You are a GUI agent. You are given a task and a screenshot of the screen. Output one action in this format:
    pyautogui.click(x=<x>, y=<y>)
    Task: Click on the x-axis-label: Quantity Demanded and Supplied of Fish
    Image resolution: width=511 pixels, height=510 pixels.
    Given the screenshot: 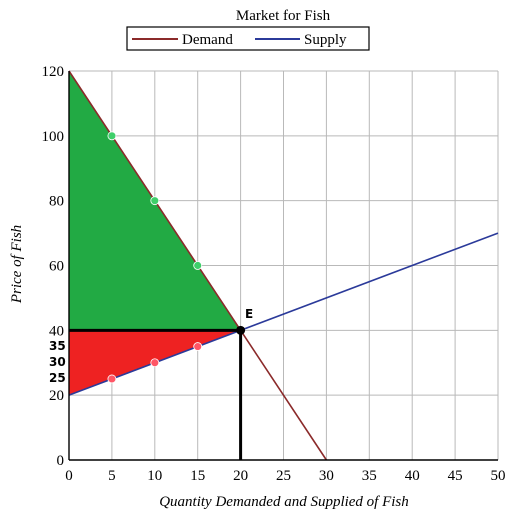 What is the action you would take?
    pyautogui.click(x=284, y=502)
    